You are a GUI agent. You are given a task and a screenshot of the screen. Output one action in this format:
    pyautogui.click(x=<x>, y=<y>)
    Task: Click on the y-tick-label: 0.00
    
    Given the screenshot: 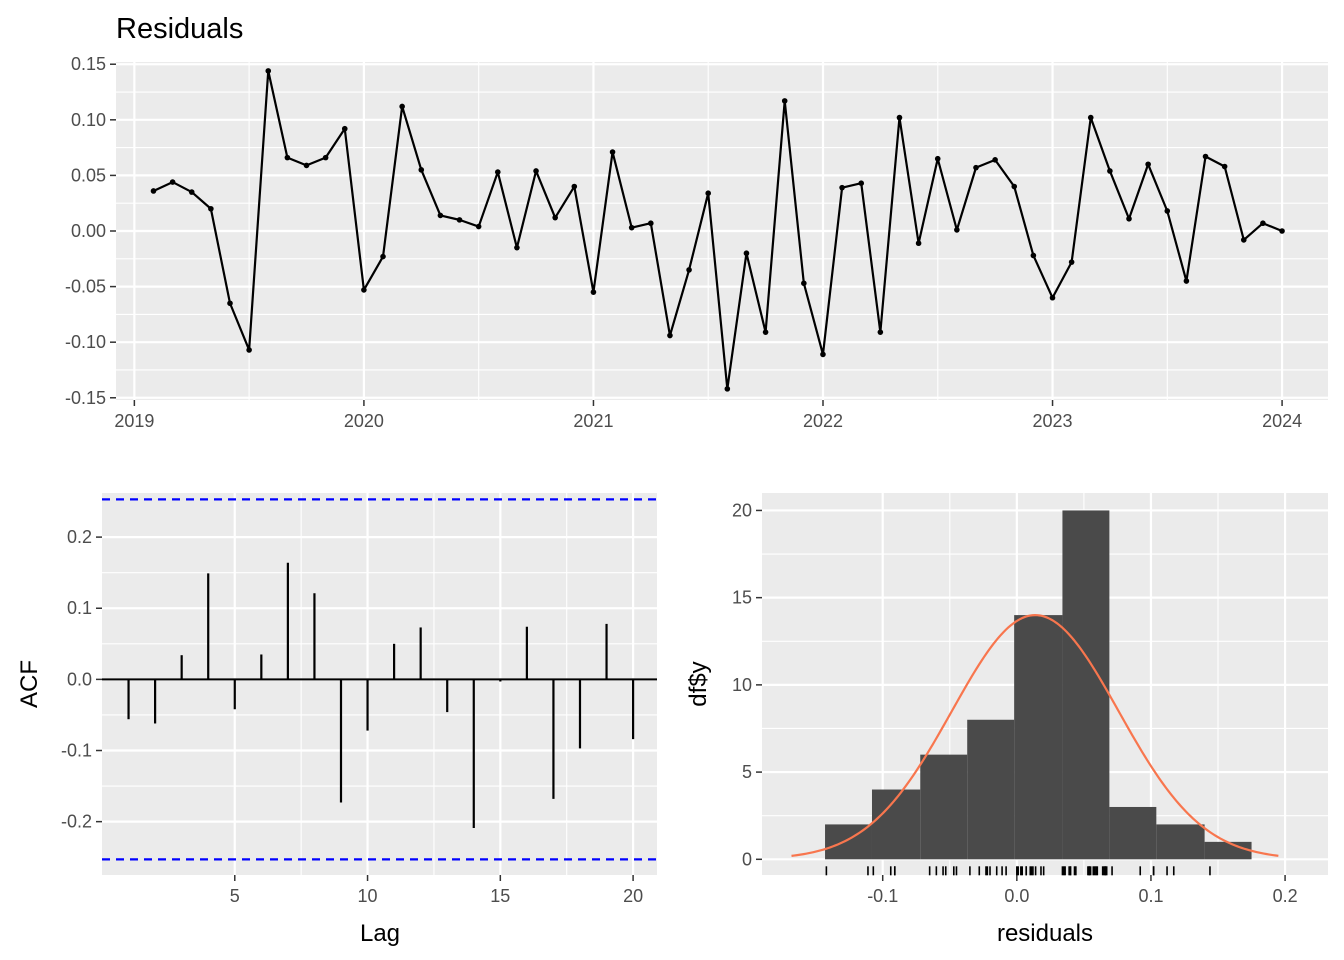 What is the action you would take?
    pyautogui.click(x=88, y=231)
    